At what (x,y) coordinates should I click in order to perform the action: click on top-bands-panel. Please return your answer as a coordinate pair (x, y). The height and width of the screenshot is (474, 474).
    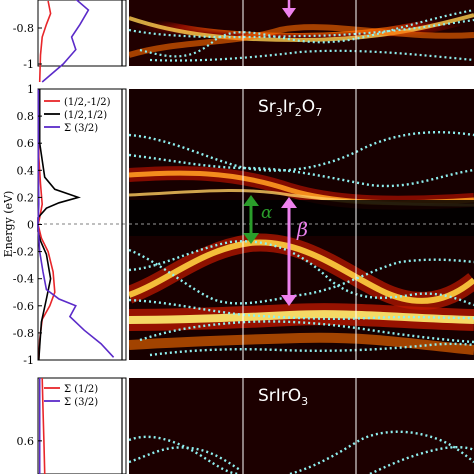
    Looking at the image, I should click on (301, 33).